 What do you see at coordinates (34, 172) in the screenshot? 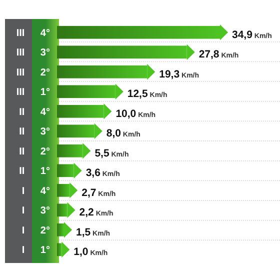
I see `y-tick-label: II 1°` at bounding box center [34, 172].